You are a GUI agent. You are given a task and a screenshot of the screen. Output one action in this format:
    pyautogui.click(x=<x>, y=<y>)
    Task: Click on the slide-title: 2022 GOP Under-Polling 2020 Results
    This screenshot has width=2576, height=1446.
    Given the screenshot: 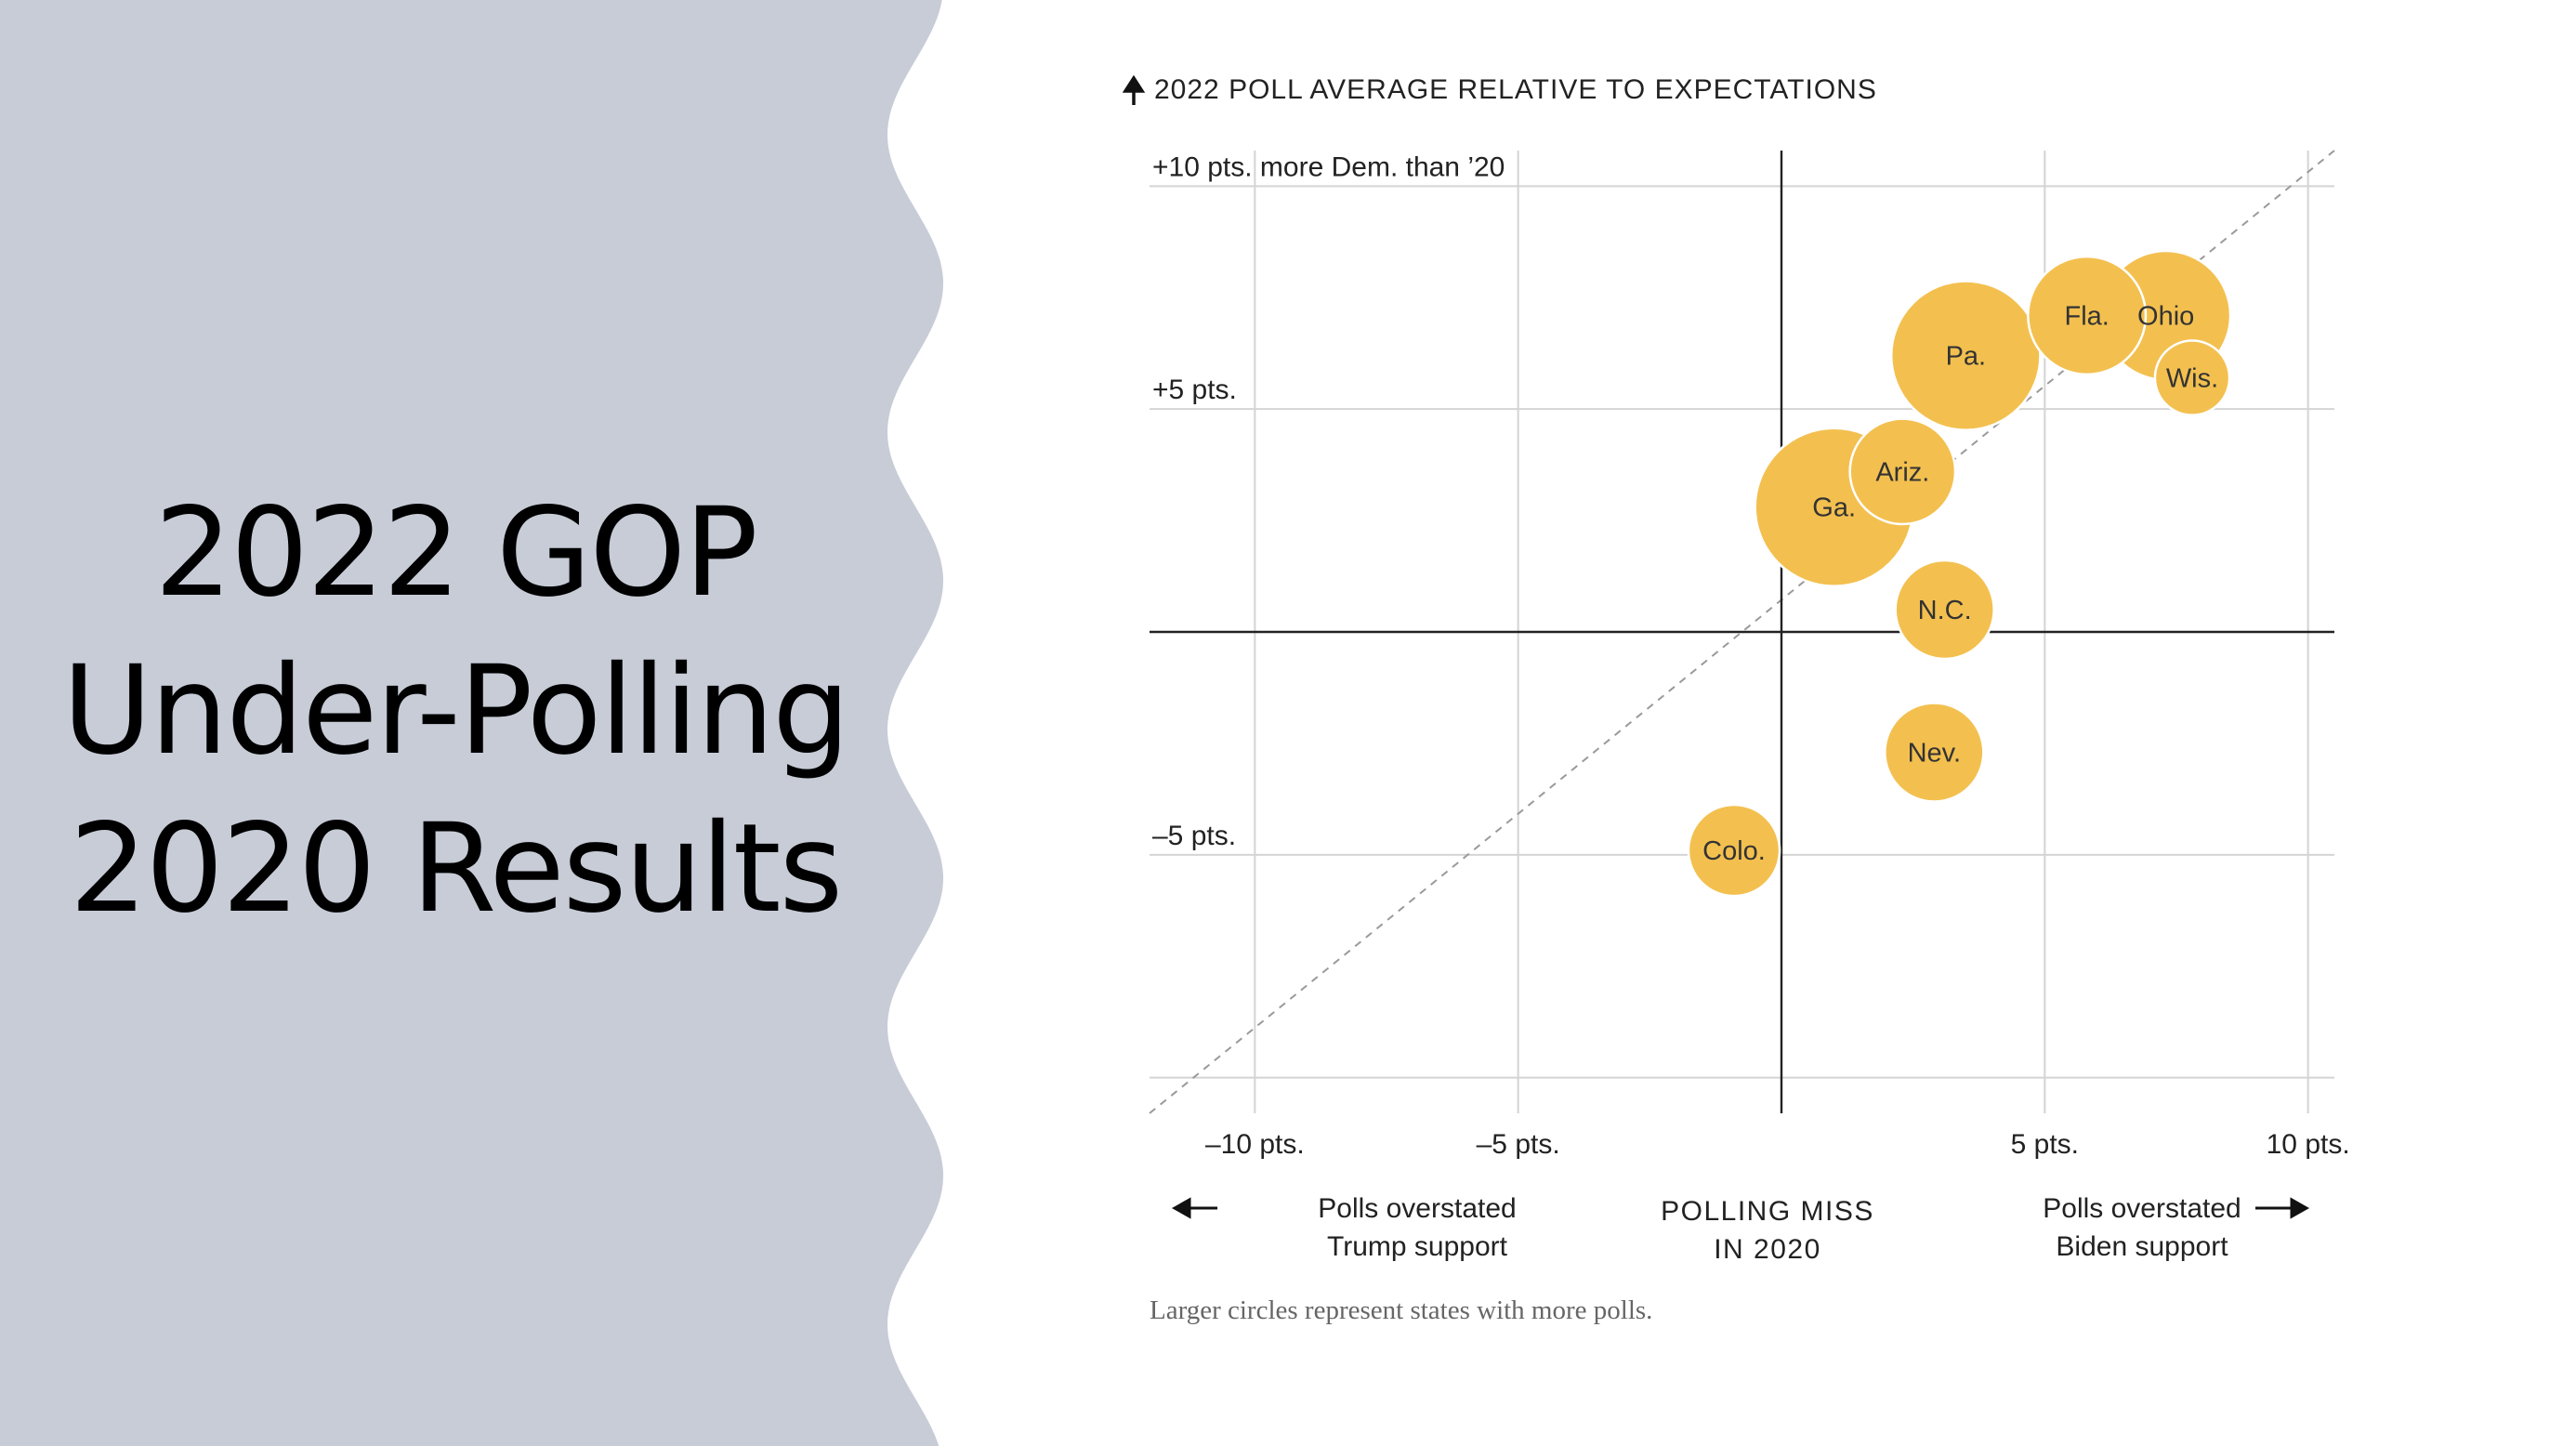 What is the action you would take?
    pyautogui.click(x=455, y=711)
    